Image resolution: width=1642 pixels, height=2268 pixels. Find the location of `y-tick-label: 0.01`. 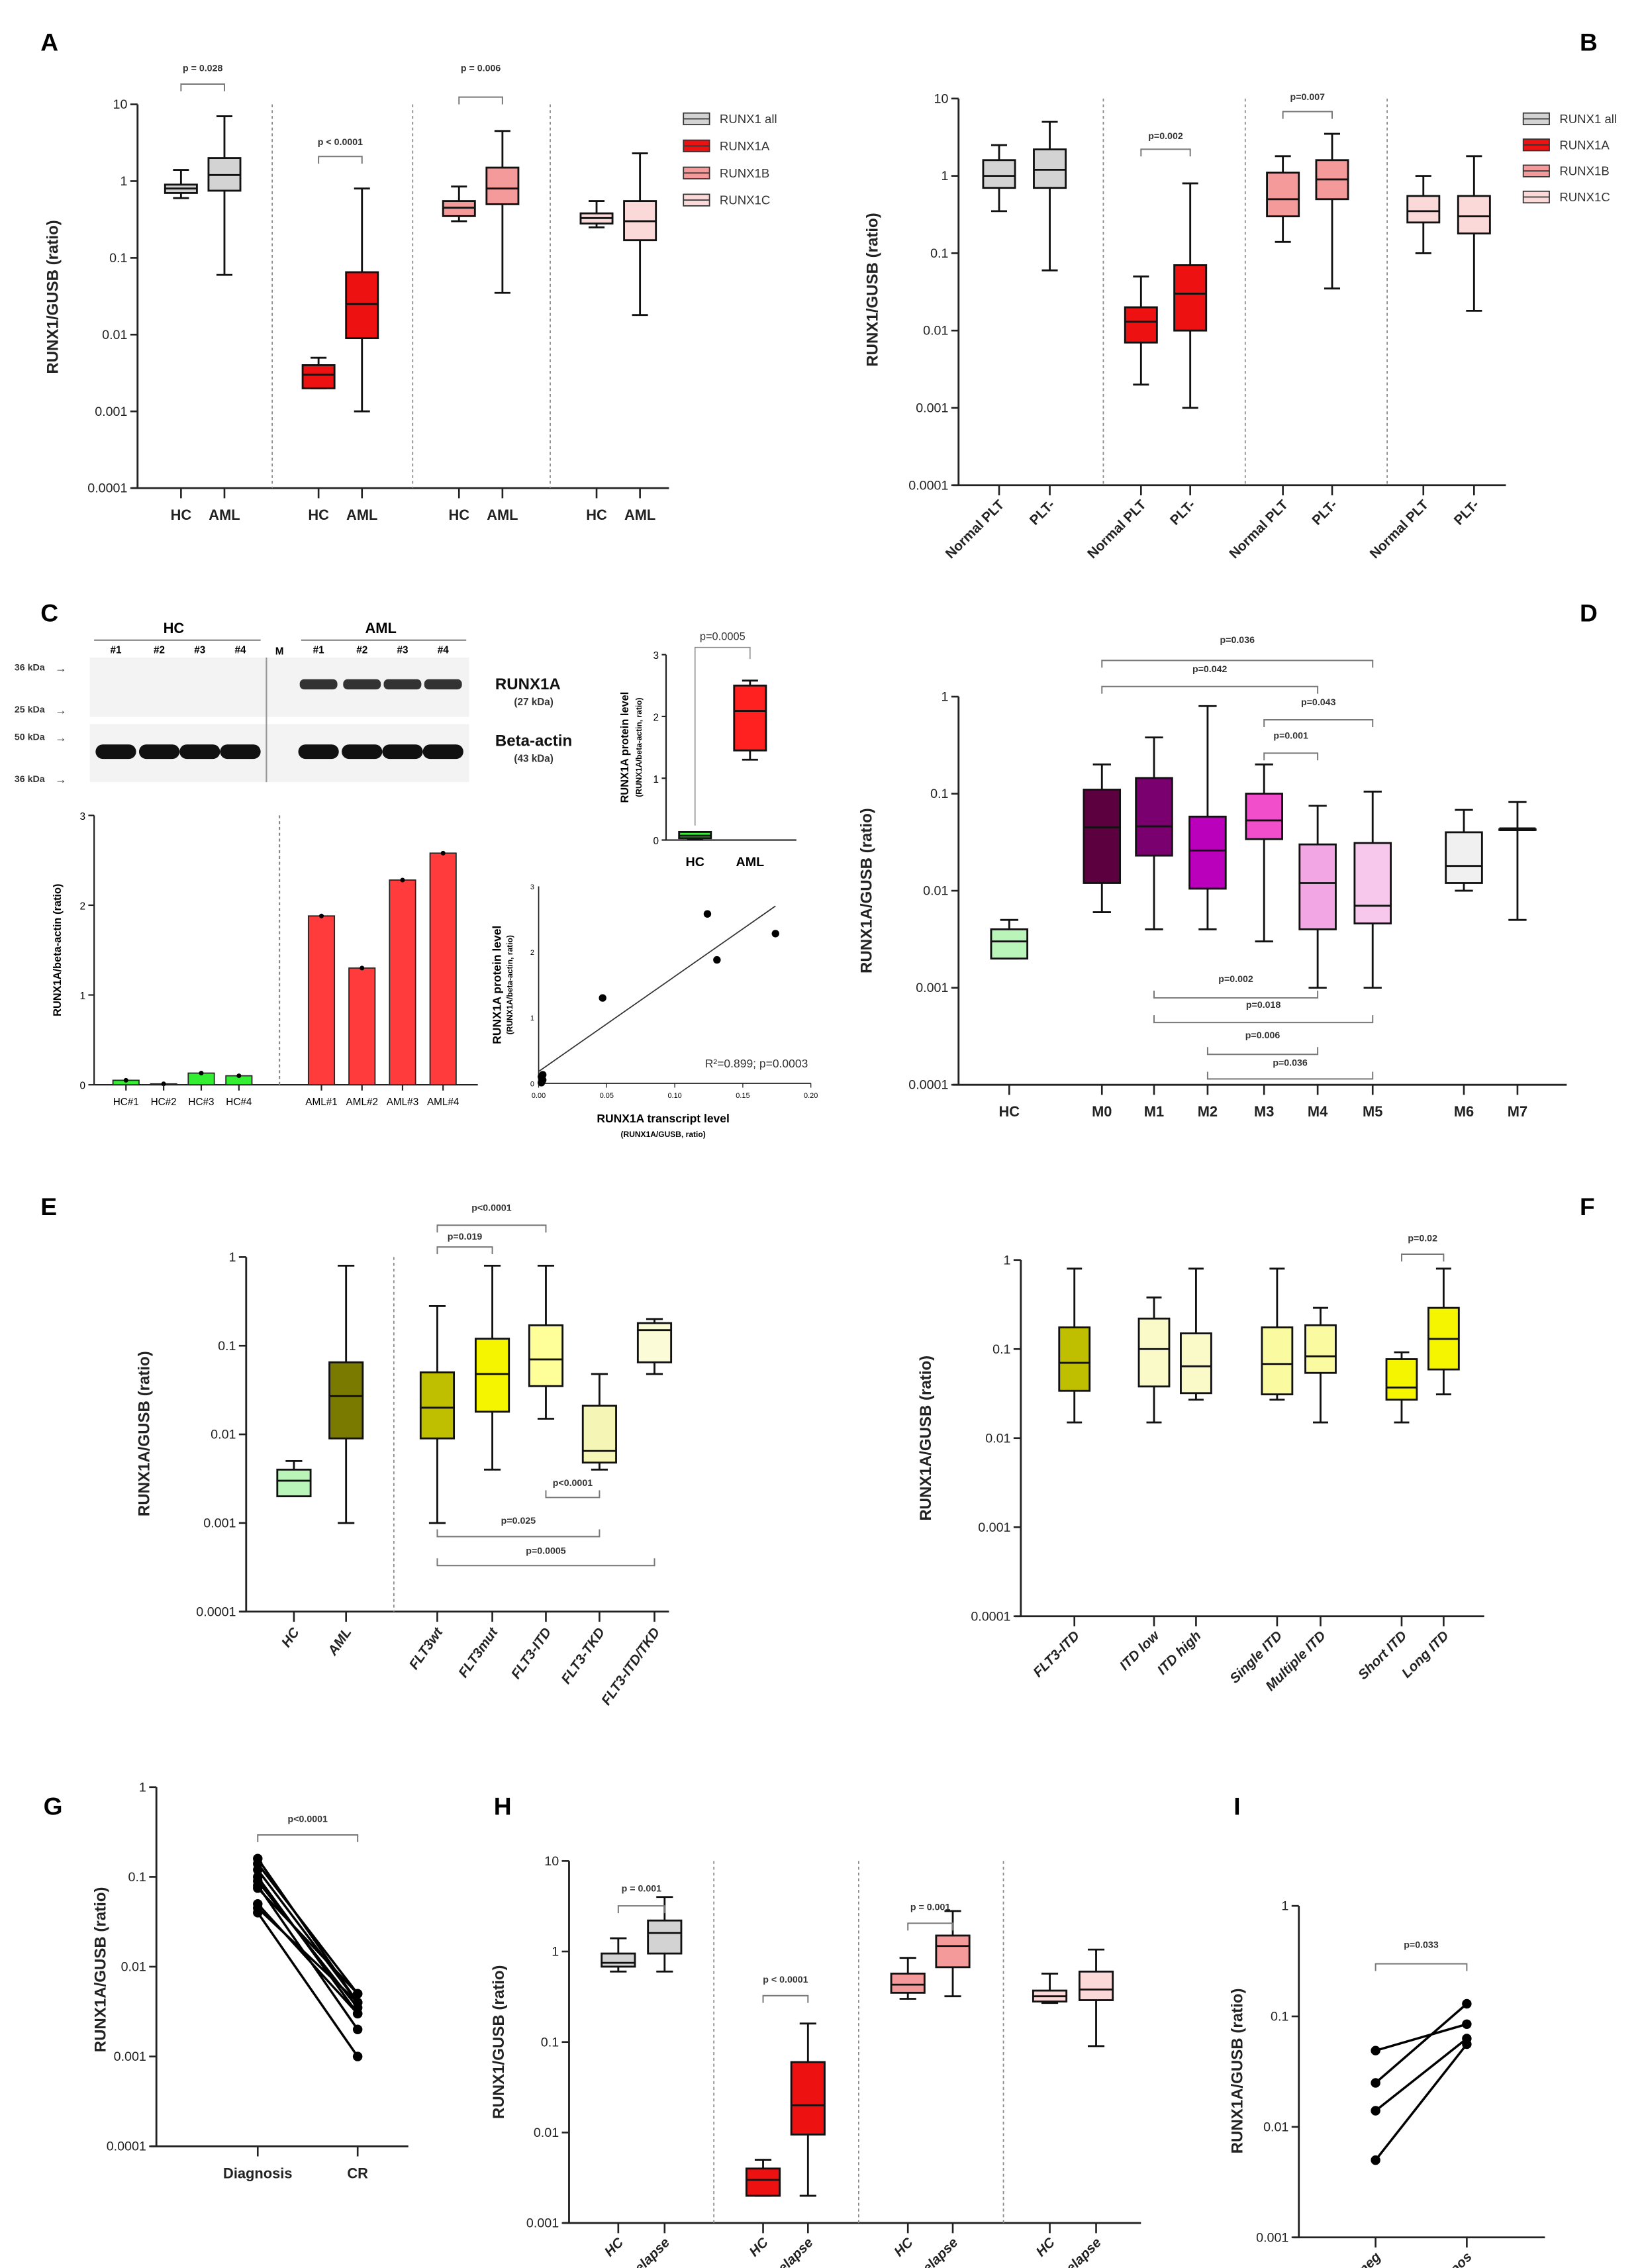

y-tick-label: 0.01 is located at coordinates (546, 2133).